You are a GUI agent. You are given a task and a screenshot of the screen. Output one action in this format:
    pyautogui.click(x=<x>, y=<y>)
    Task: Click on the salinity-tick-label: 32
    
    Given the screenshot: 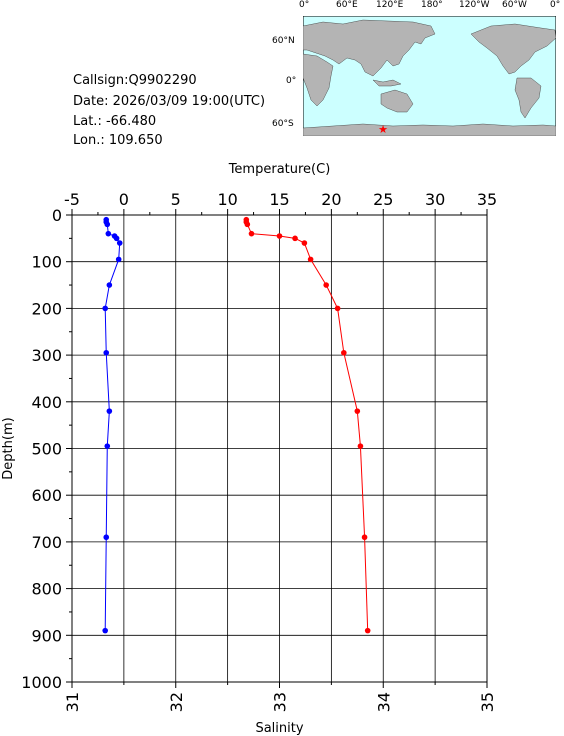 What is the action you would take?
    pyautogui.click(x=176, y=702)
    